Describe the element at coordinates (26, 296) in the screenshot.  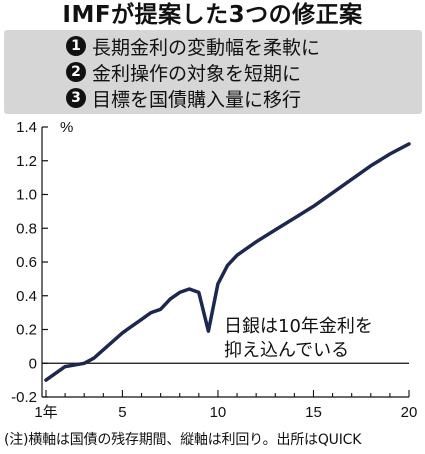
I see `y-tick-label: 0.4` at that location.